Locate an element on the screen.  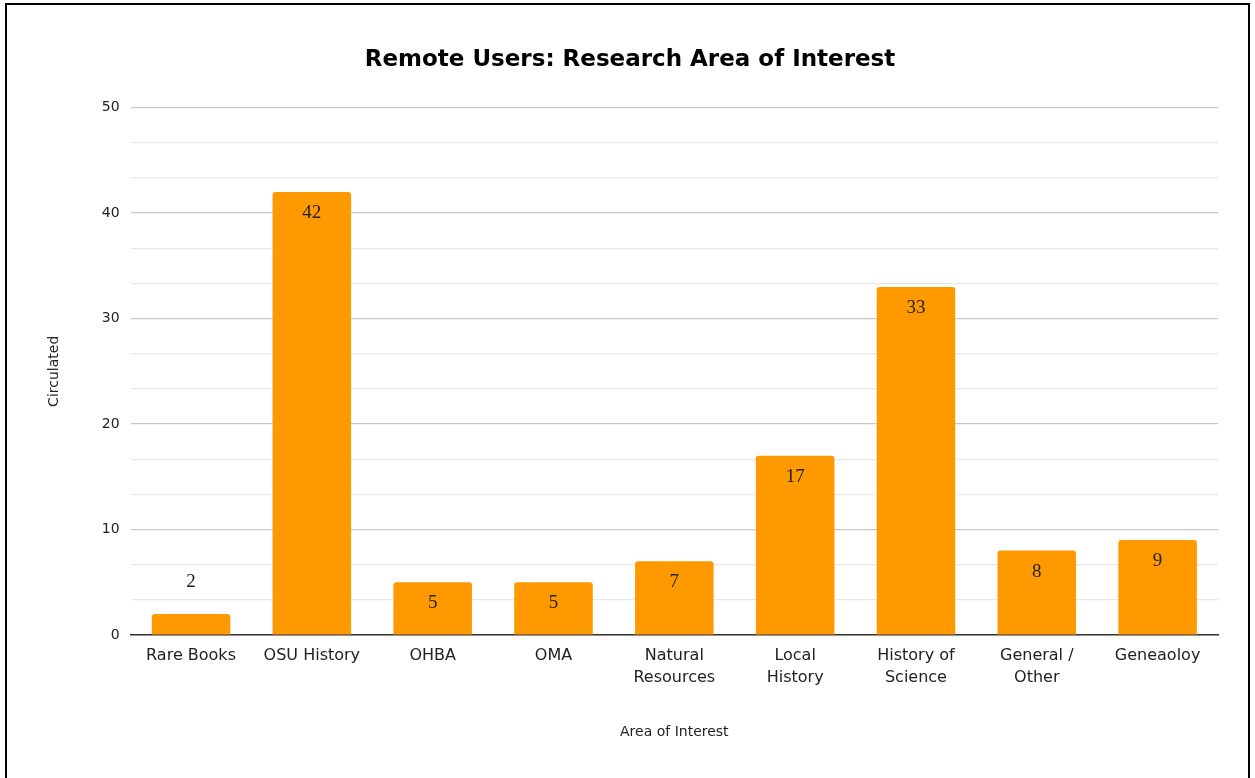
x-tick-label: Geneaoloy is located at coordinates (1157, 654).